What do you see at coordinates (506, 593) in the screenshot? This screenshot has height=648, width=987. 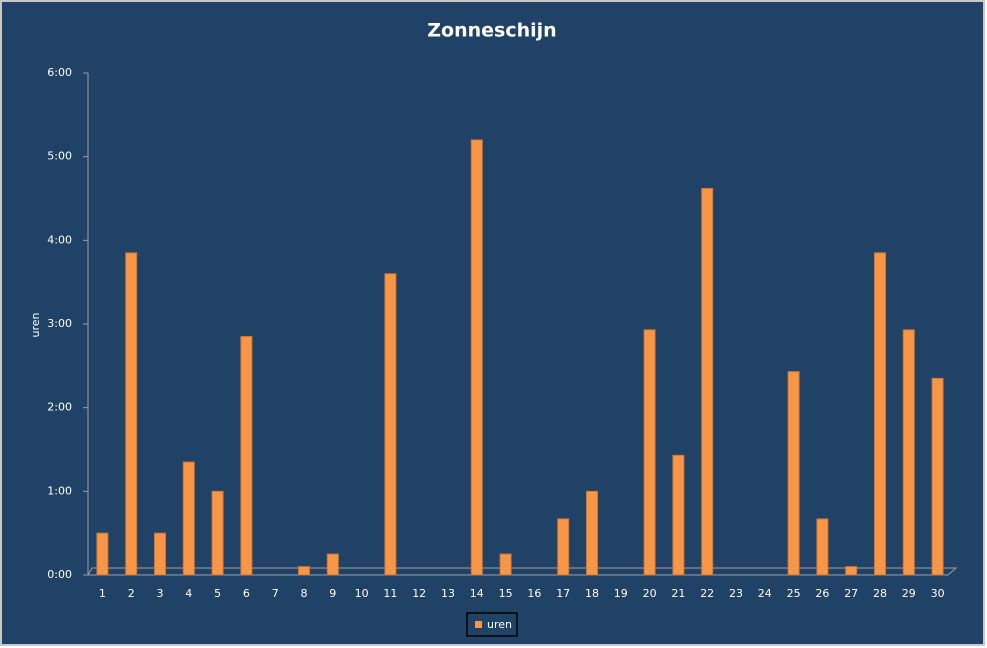 I see `x-tick-label: 15` at bounding box center [506, 593].